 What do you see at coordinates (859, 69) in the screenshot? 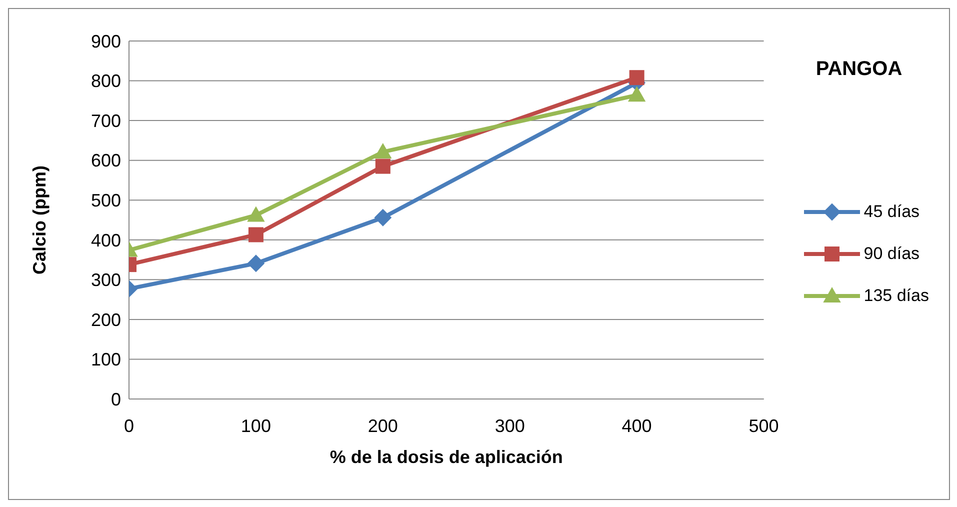
I see `text: PANGOA` at bounding box center [859, 69].